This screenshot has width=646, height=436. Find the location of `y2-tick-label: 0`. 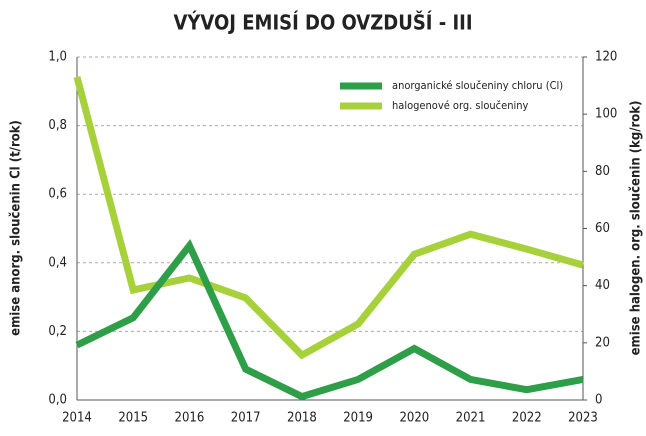

y2-tick-label: 0 is located at coordinates (598, 400).